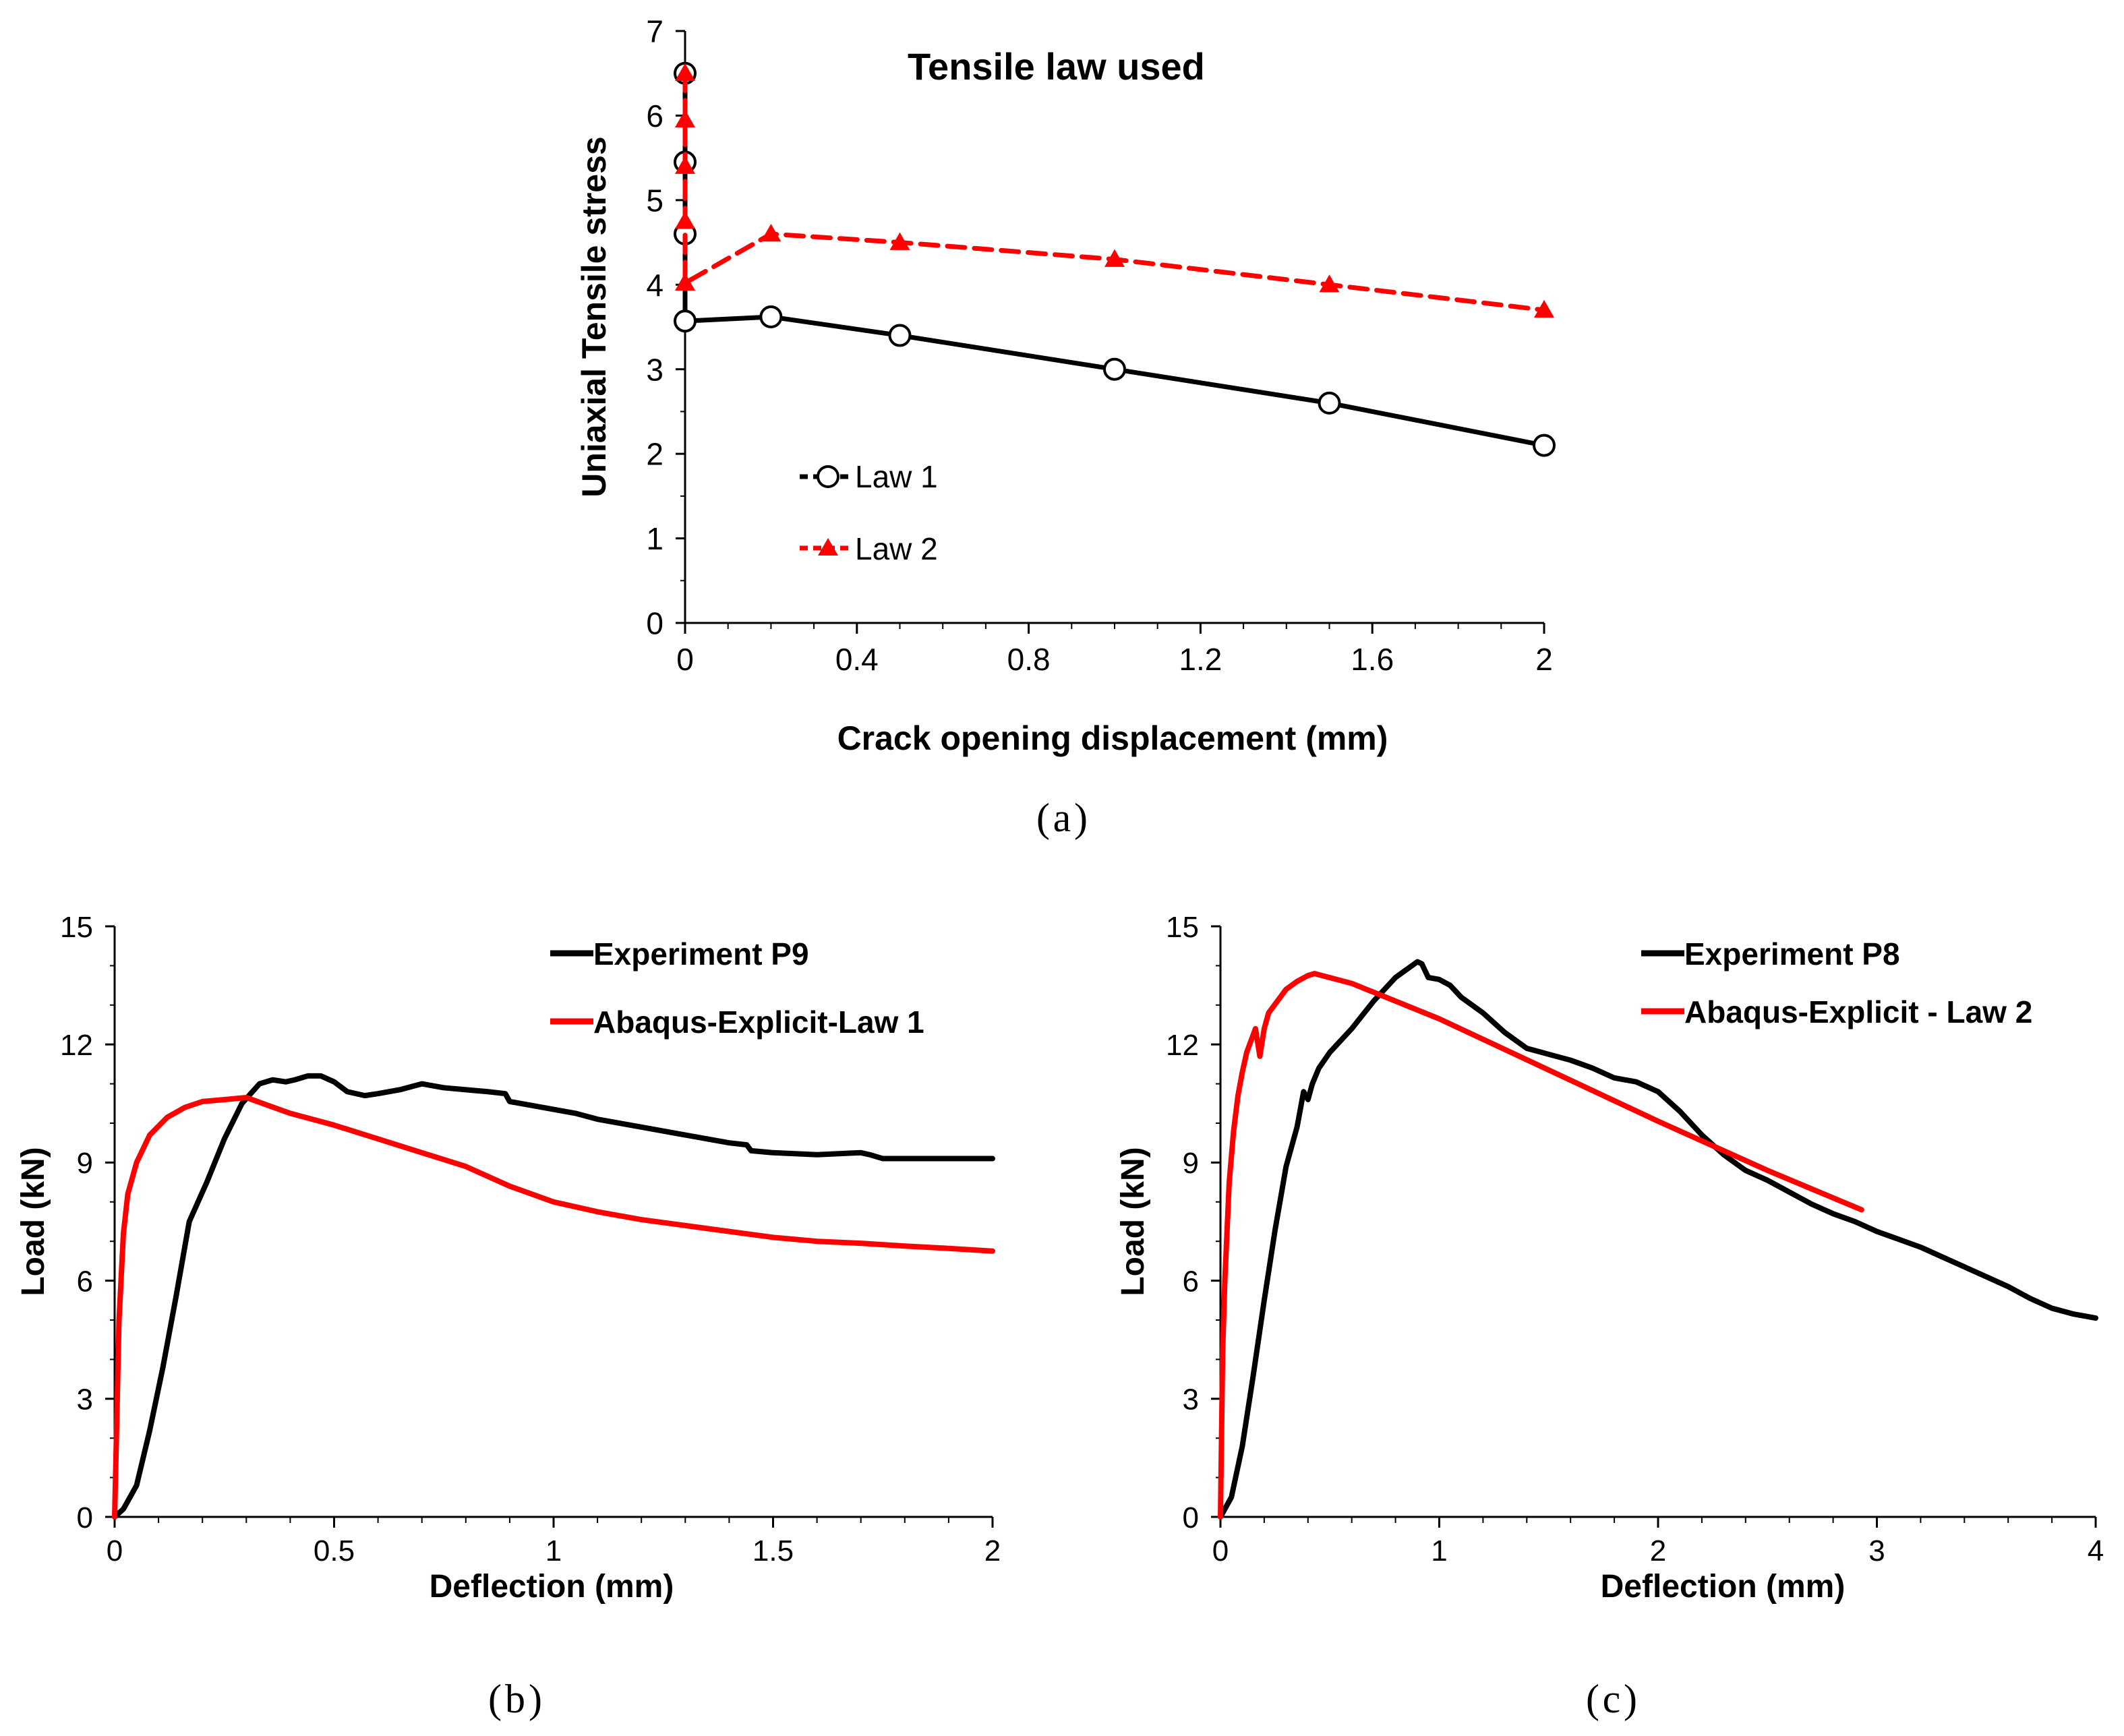 This screenshot has height=1736, width=2124. I want to click on y-tick-label: 1, so click(654, 538).